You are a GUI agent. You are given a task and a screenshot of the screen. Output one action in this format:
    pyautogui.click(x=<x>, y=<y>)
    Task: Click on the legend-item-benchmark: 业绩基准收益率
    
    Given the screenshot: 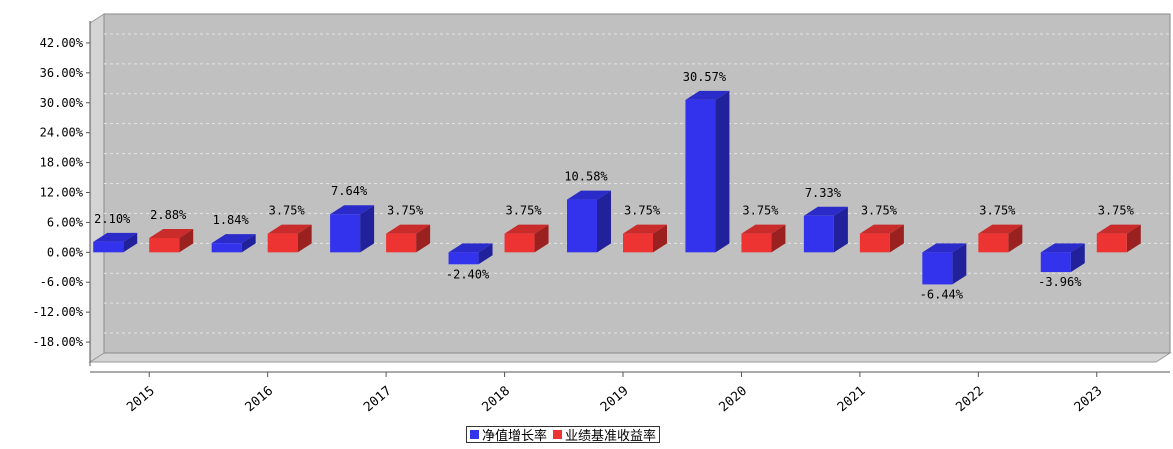 What is the action you would take?
    pyautogui.click(x=604, y=434)
    